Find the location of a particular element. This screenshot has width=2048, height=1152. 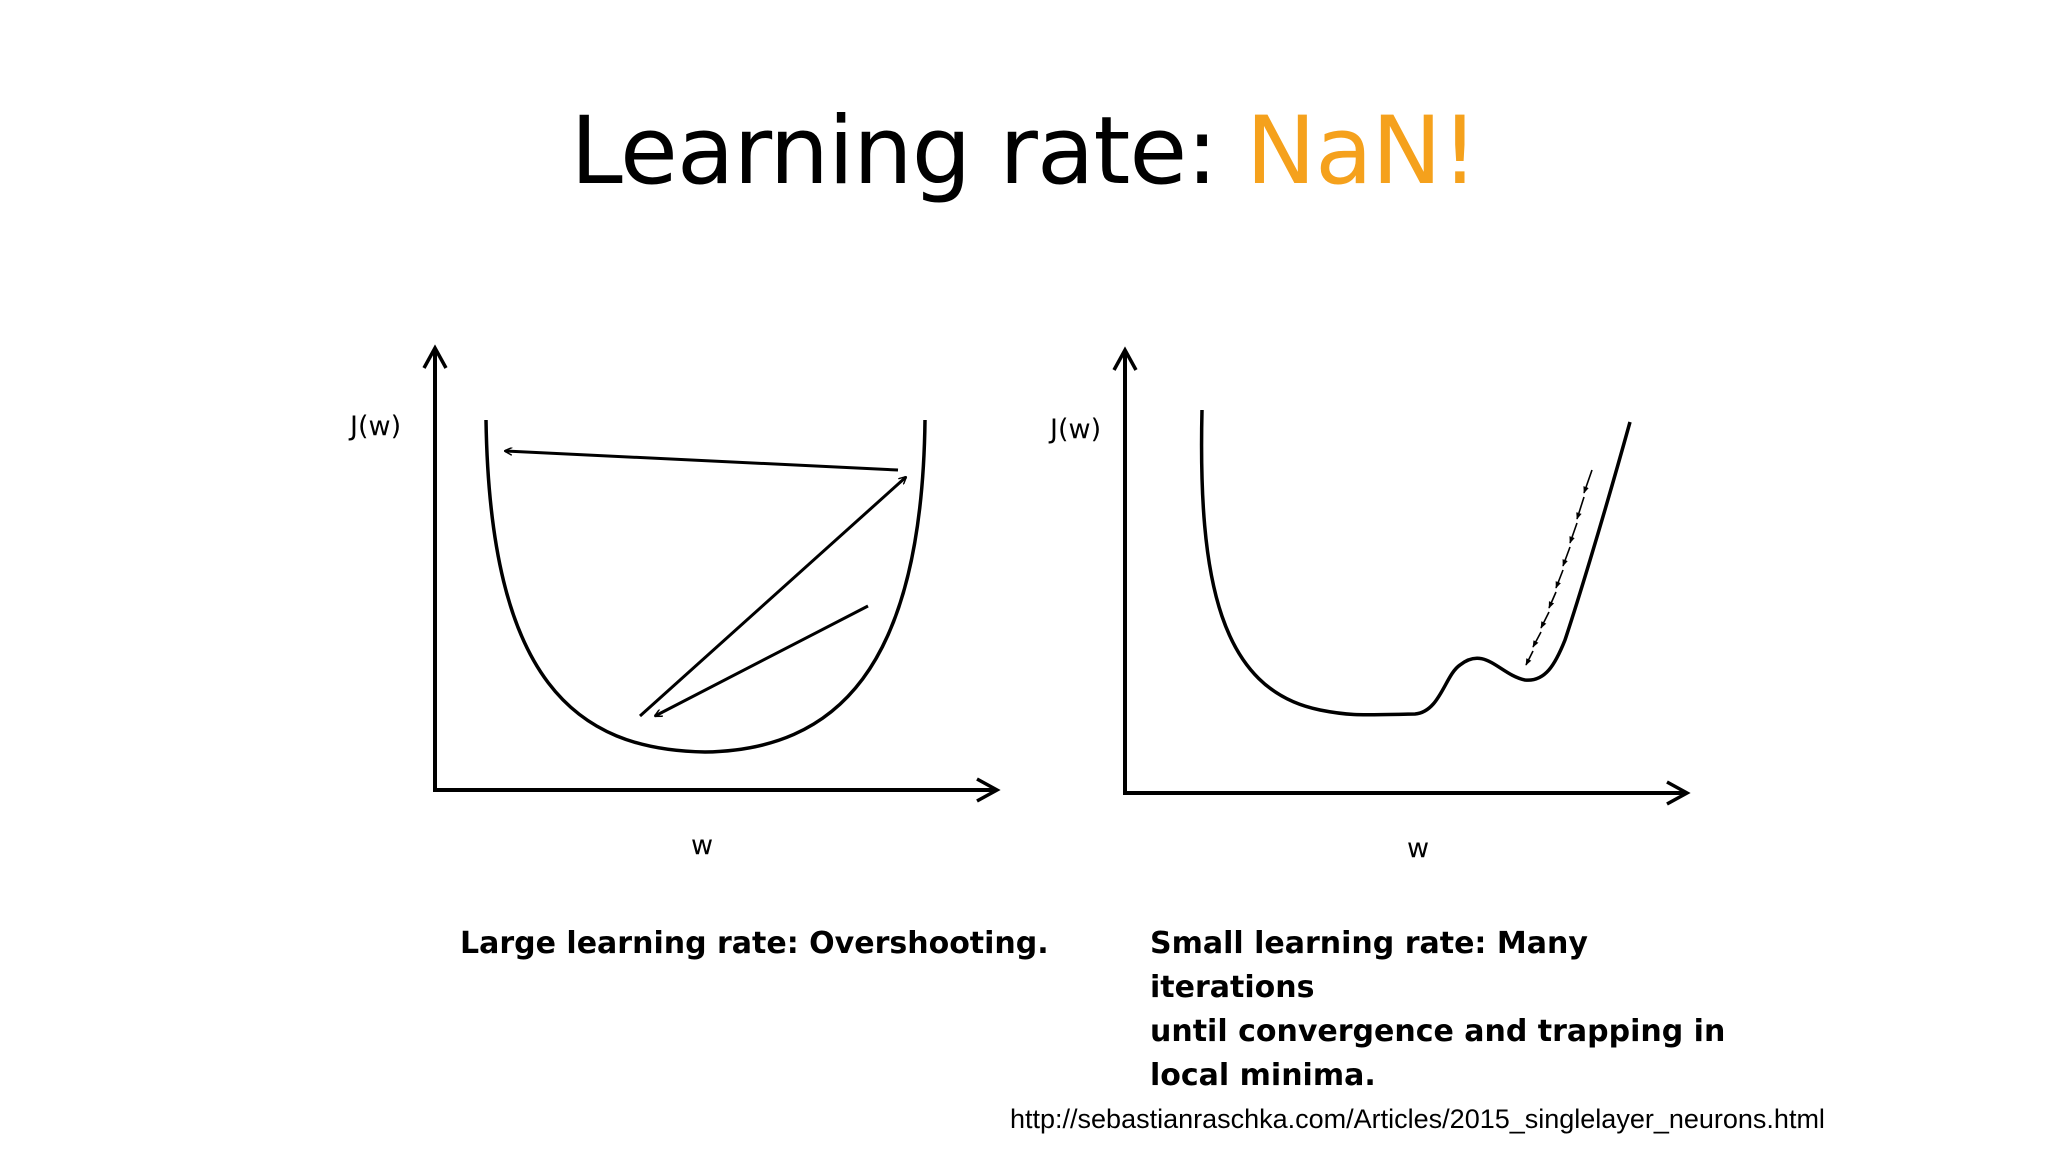

large-learning-rate-caption: Large learning rate: Overshooting. is located at coordinates (754, 943).